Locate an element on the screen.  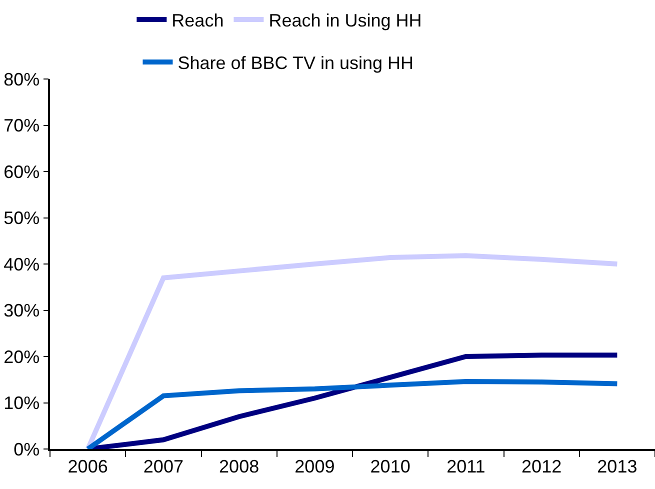
x-tick-label: 2009 is located at coordinates (314, 466).